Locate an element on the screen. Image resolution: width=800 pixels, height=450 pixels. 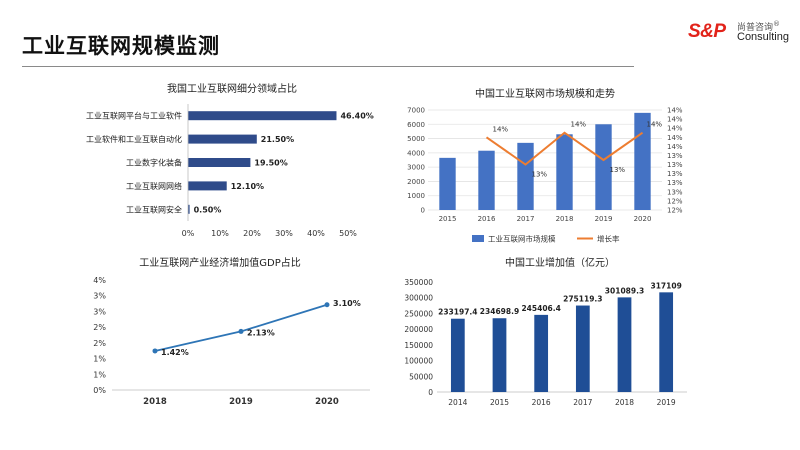
y-tick-label: 0 is located at coordinates (430, 392).